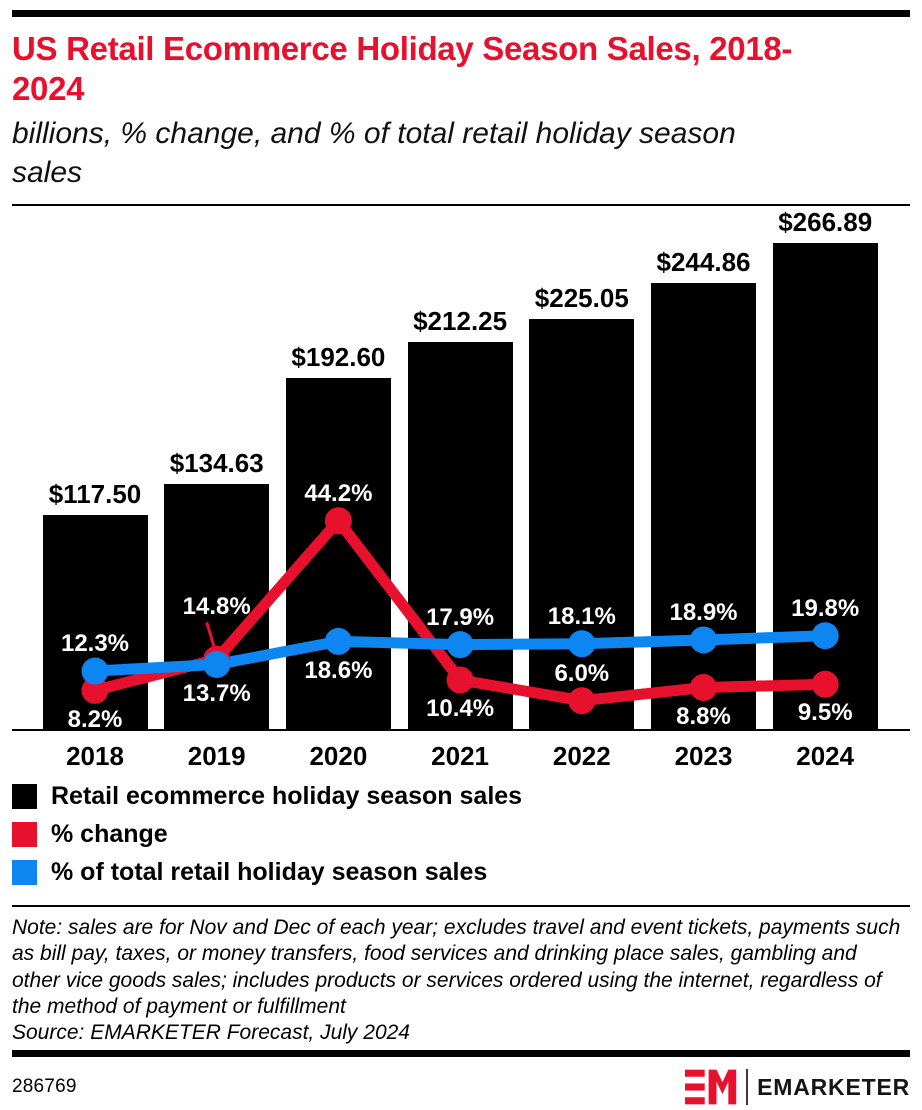 Image resolution: width=922 pixels, height=1110 pixels. What do you see at coordinates (95, 644) in the screenshot?
I see `pct-share-label: 12.3%` at bounding box center [95, 644].